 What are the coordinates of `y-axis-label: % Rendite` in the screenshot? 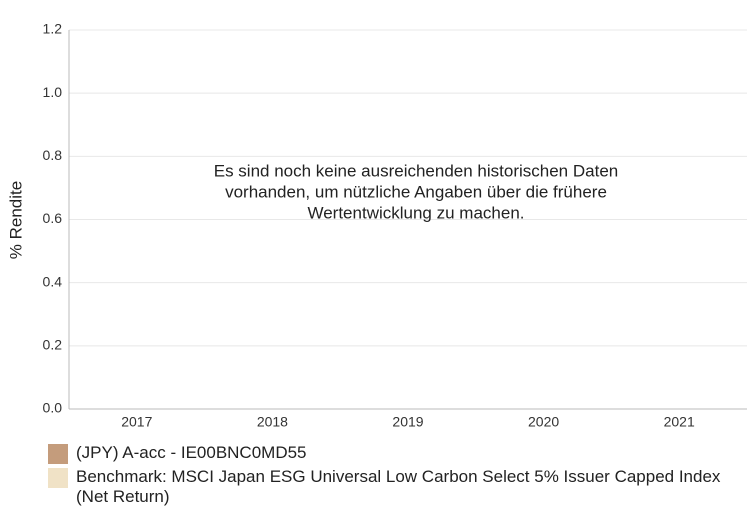 It's located at (15, 220).